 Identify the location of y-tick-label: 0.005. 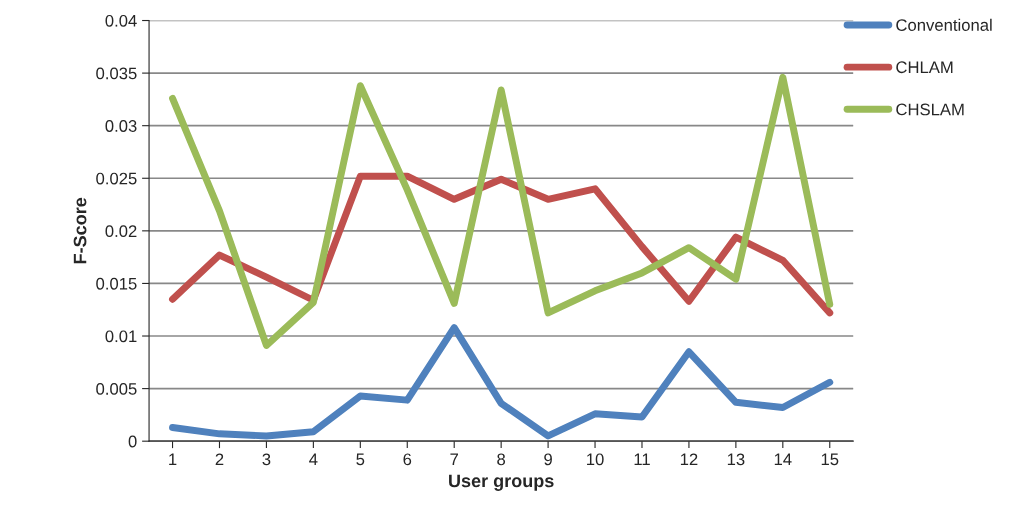
(116, 389).